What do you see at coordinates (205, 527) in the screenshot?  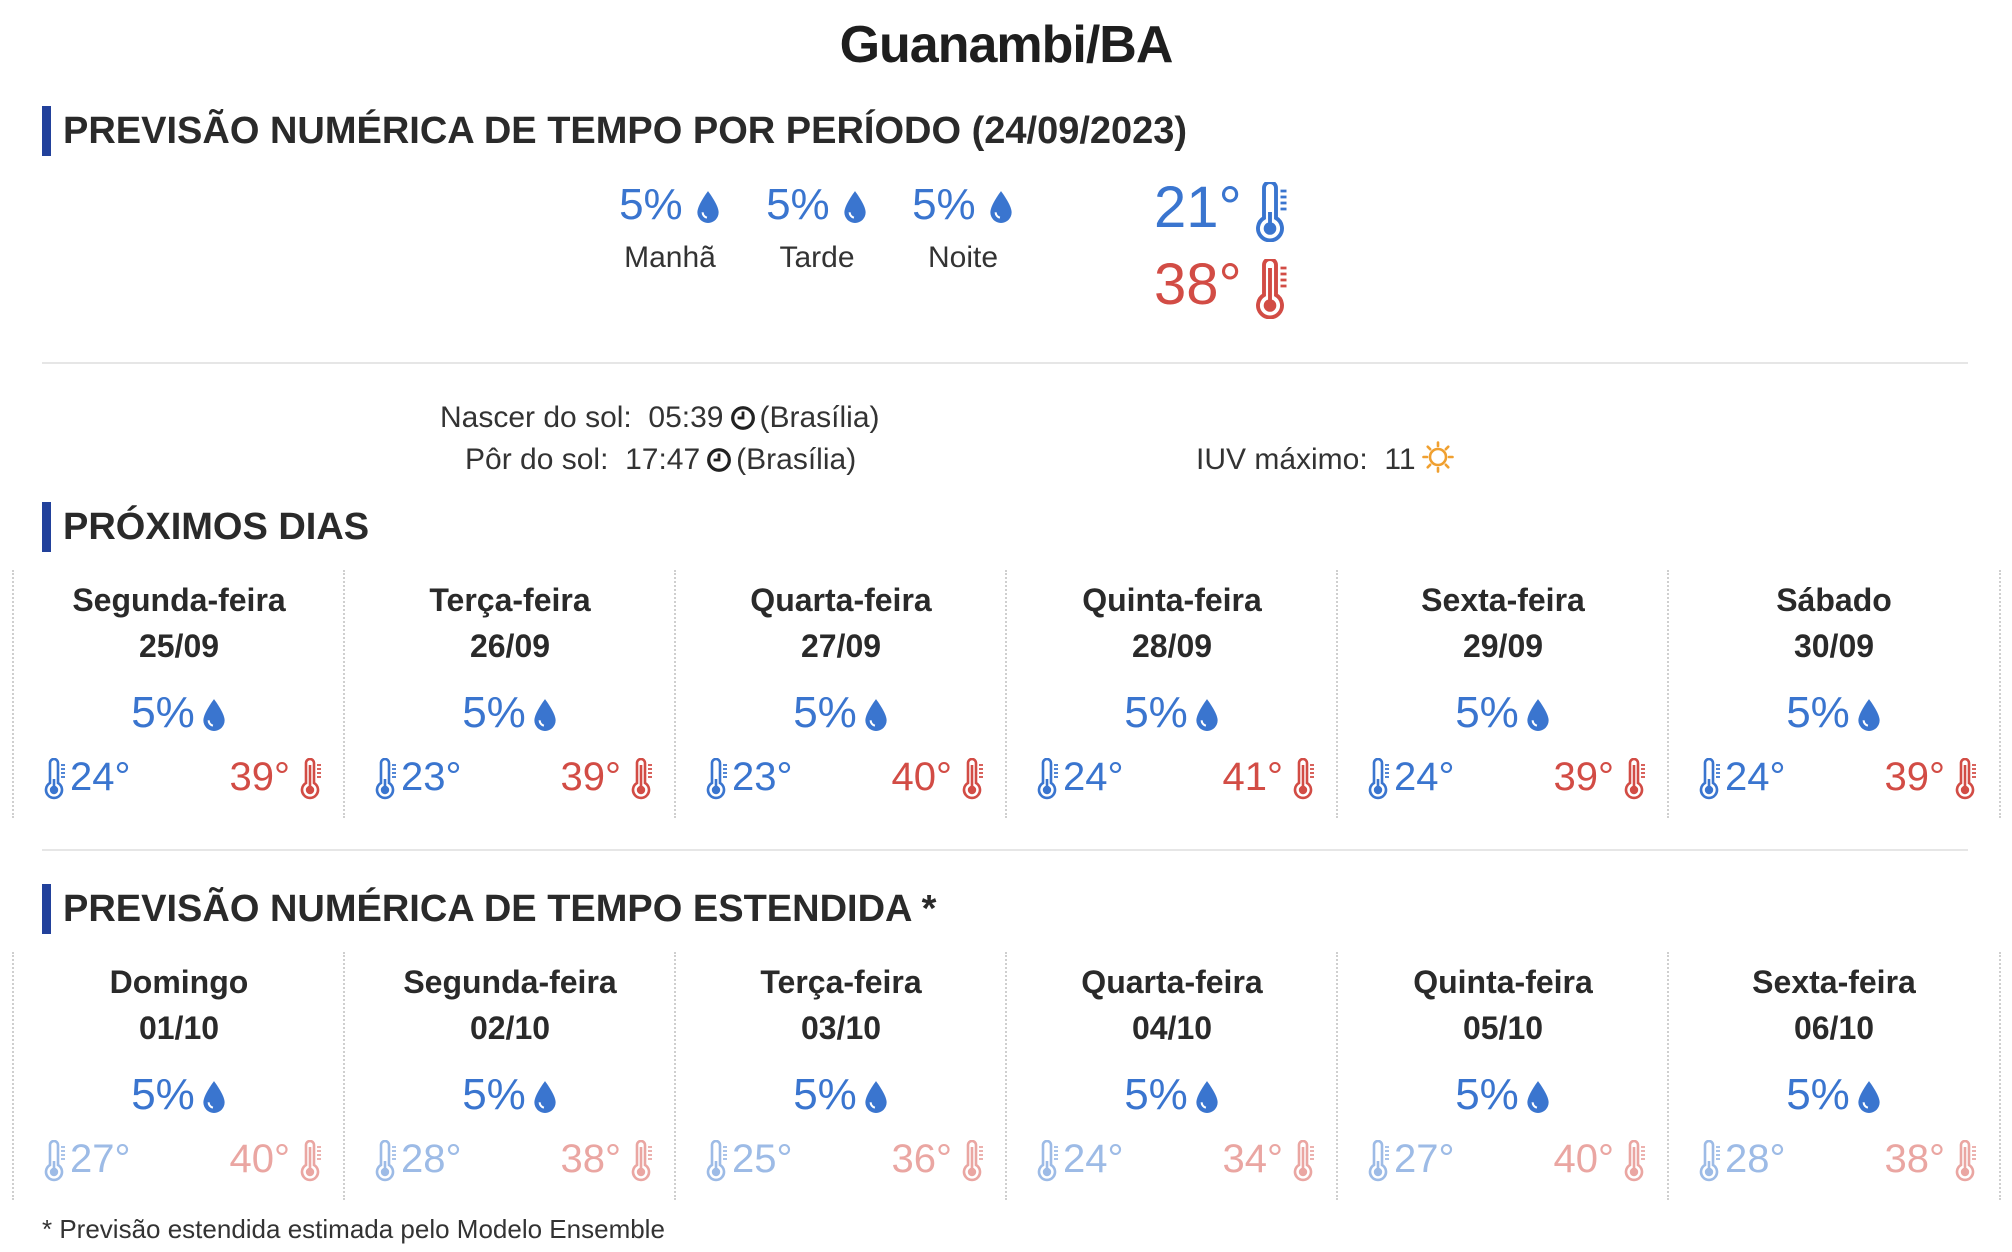 I see `next-days-heading: PRÓXIMOS DIAS` at bounding box center [205, 527].